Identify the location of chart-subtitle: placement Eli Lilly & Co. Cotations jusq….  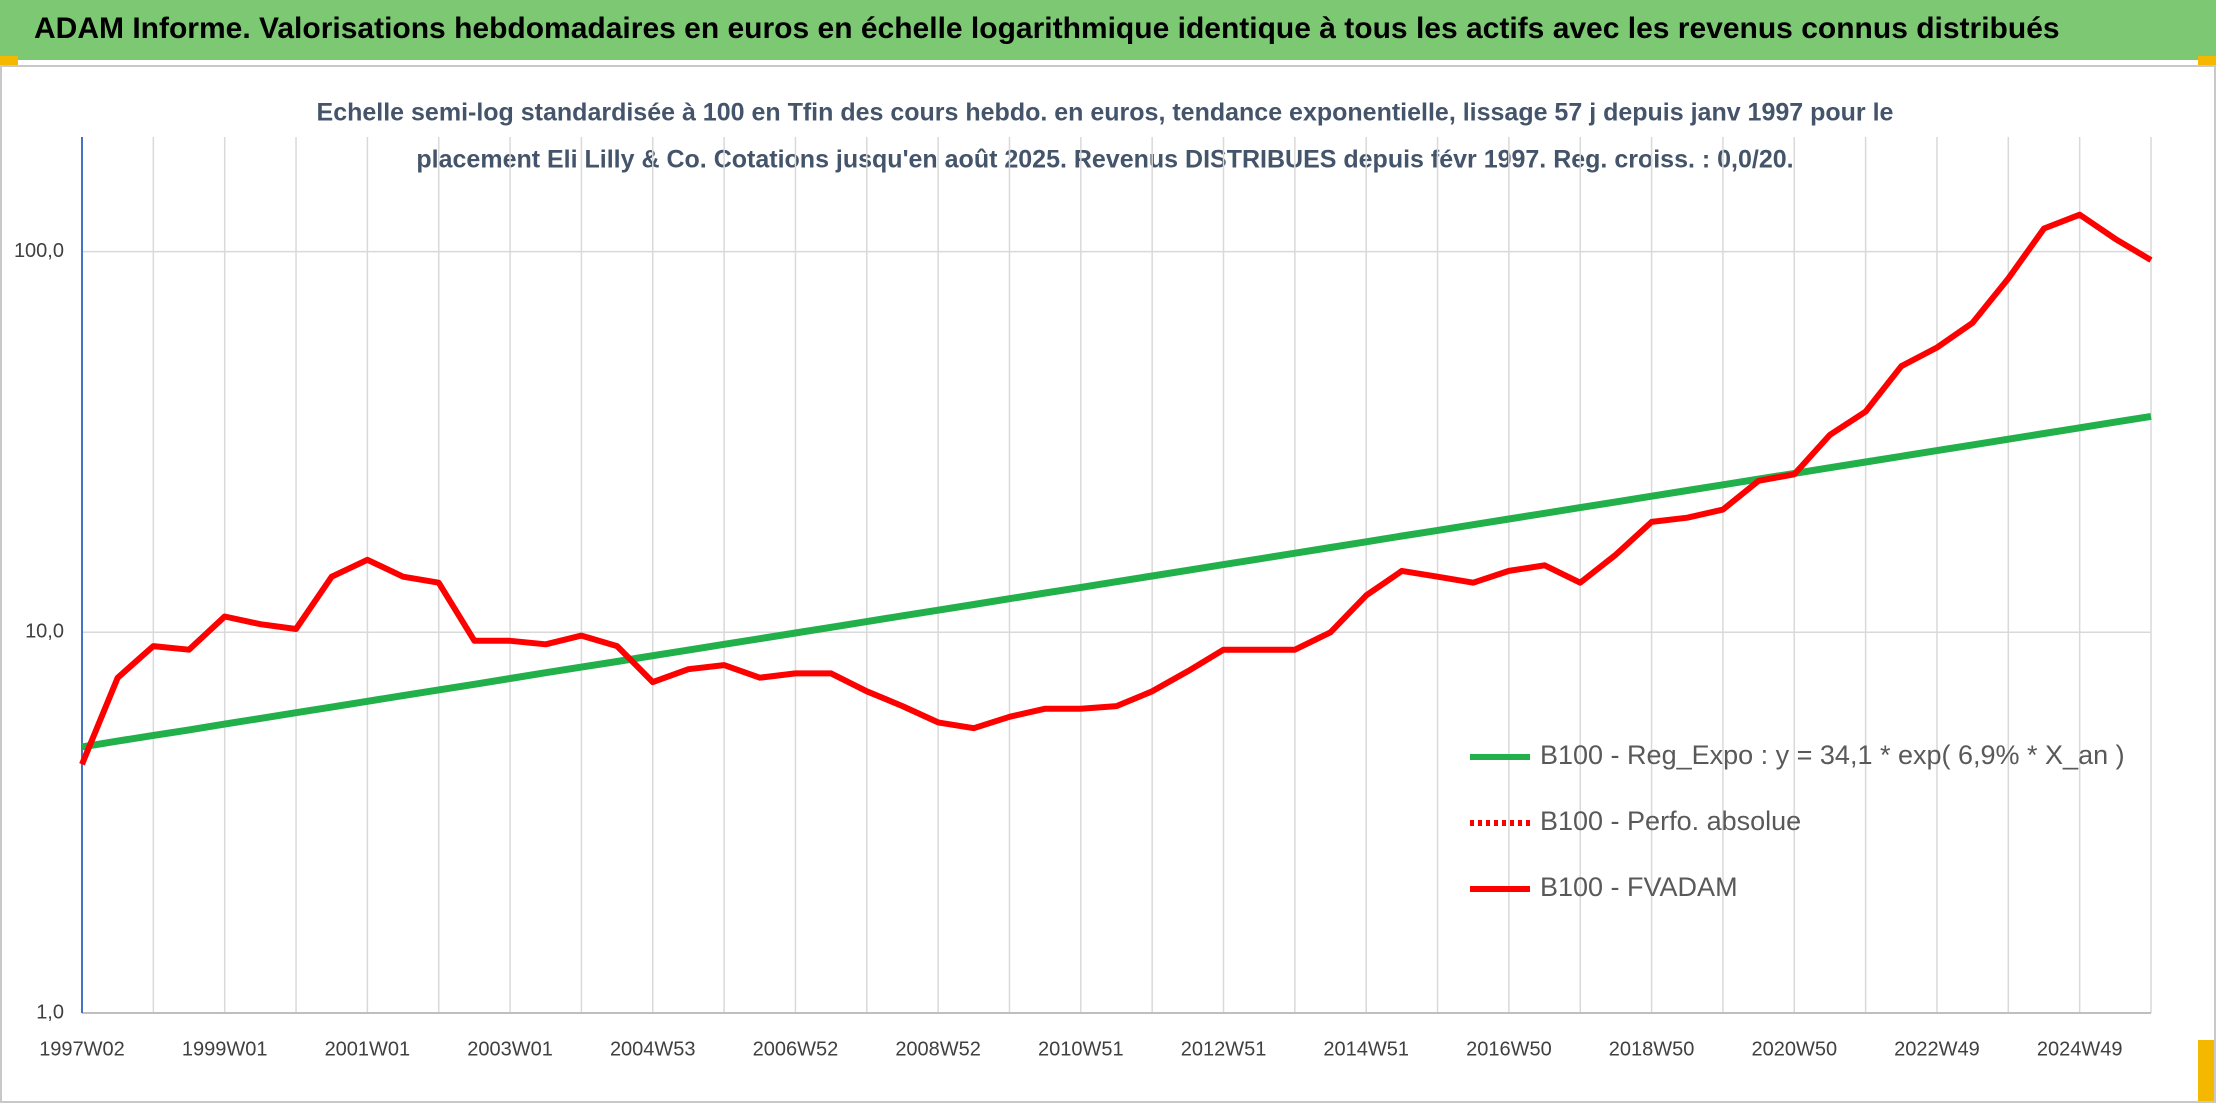
(1104, 160).